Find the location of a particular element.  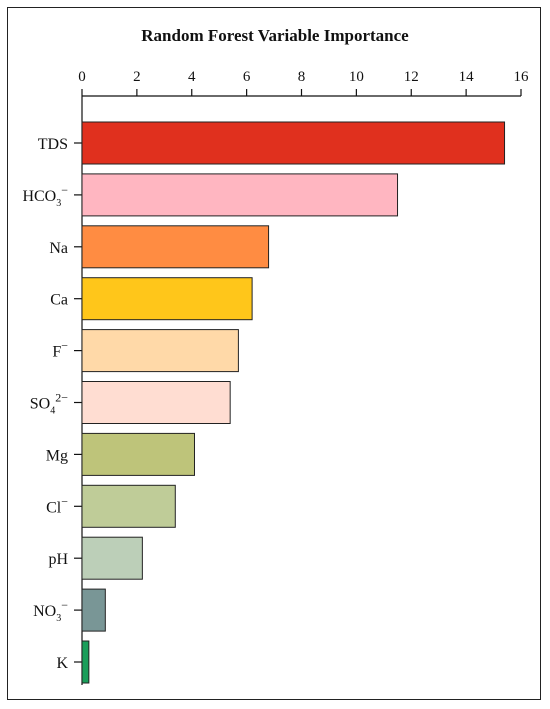

bar-tds is located at coordinates (293, 143).